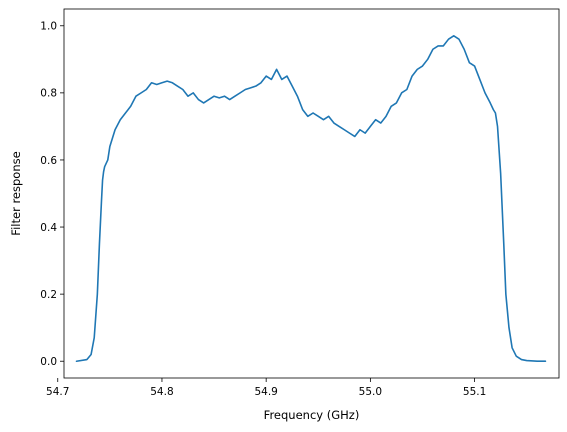  I want to click on x-tick-label: 54.7, so click(57, 392).